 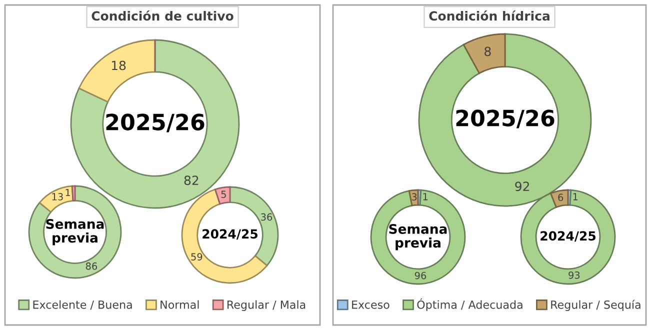 I want to click on data-label: 8, so click(x=487, y=51).